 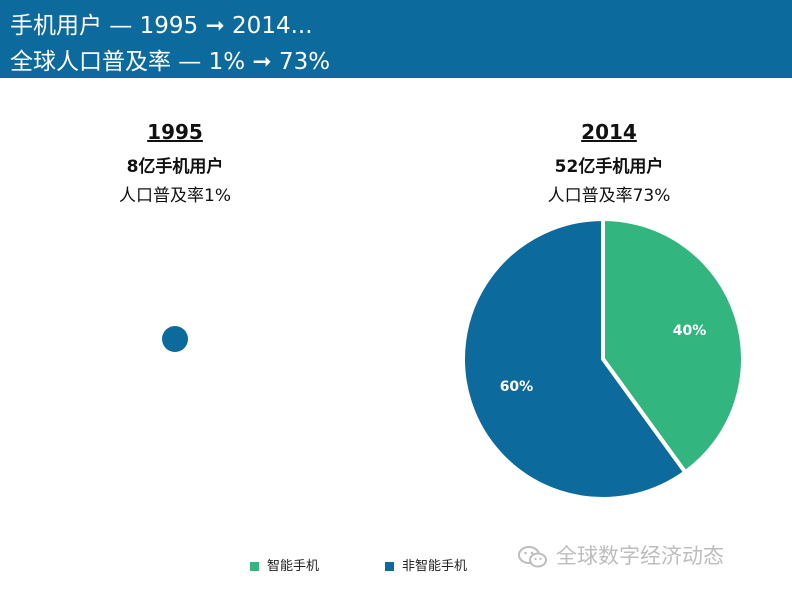 I want to click on pie-label-feature-phone: 60%, so click(x=517, y=387).